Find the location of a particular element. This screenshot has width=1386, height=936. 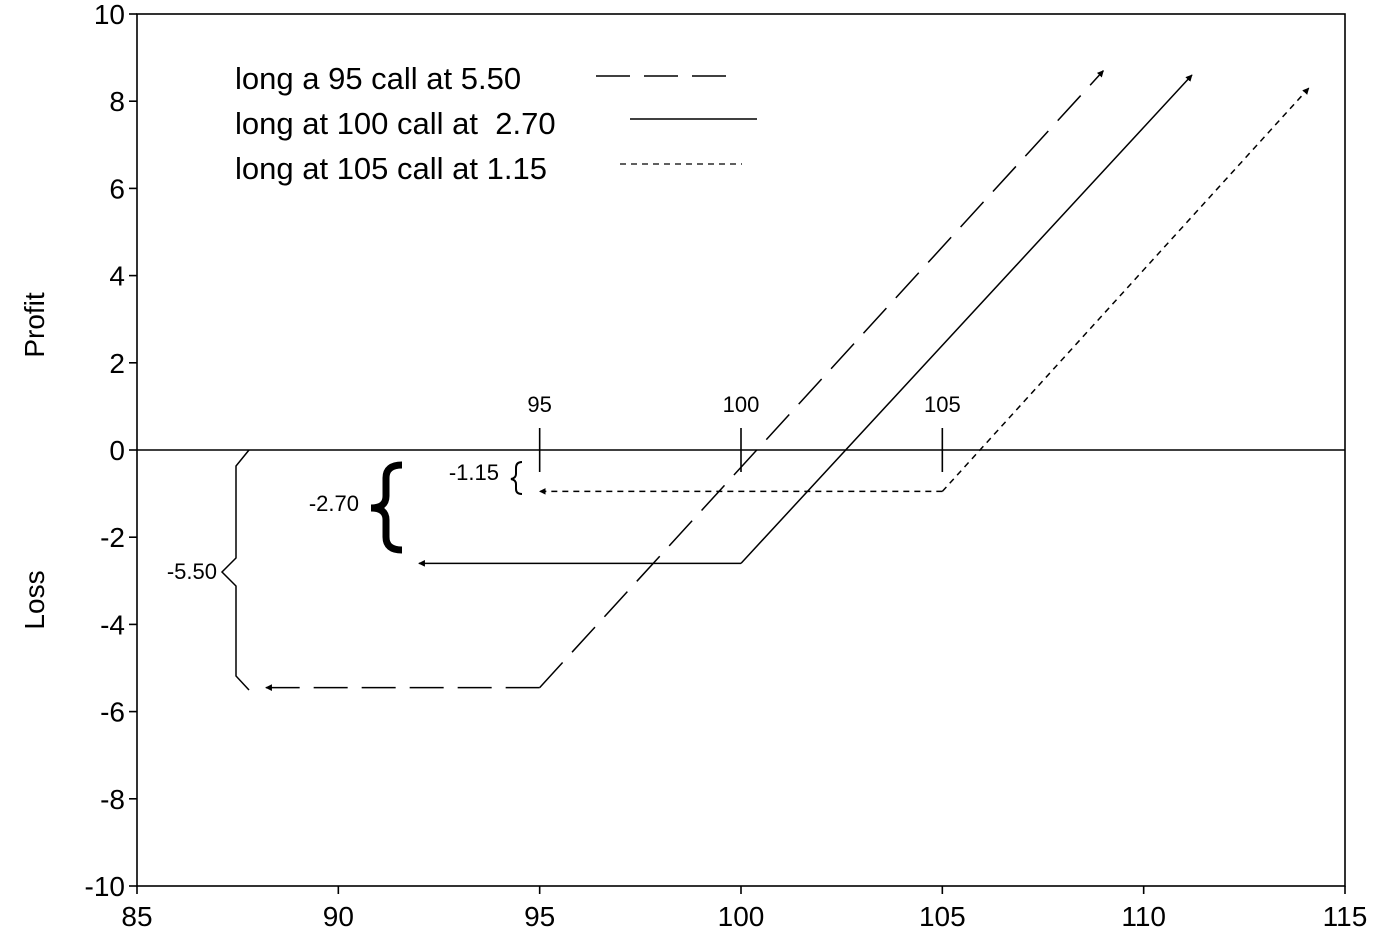

cost-label-2-70: -2.70 is located at coordinates (334, 503).